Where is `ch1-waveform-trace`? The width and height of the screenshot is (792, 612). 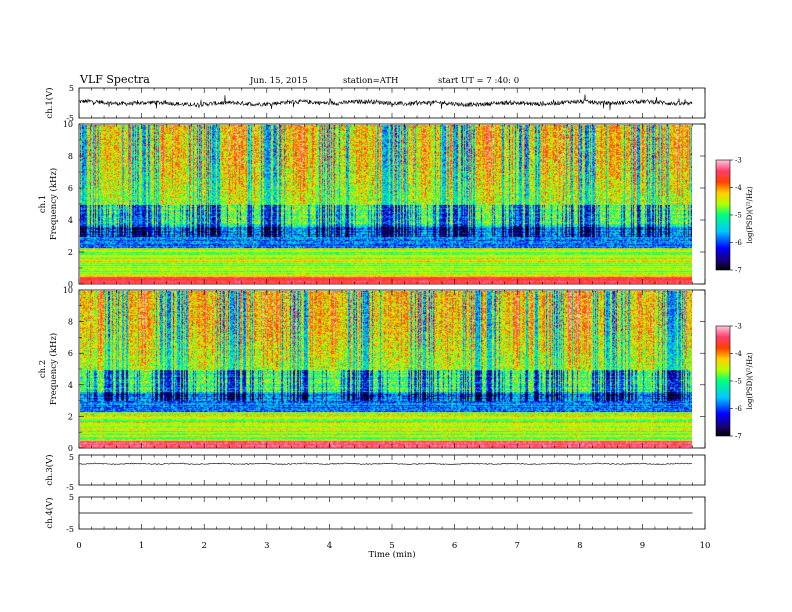 ch1-waveform-trace is located at coordinates (386, 102).